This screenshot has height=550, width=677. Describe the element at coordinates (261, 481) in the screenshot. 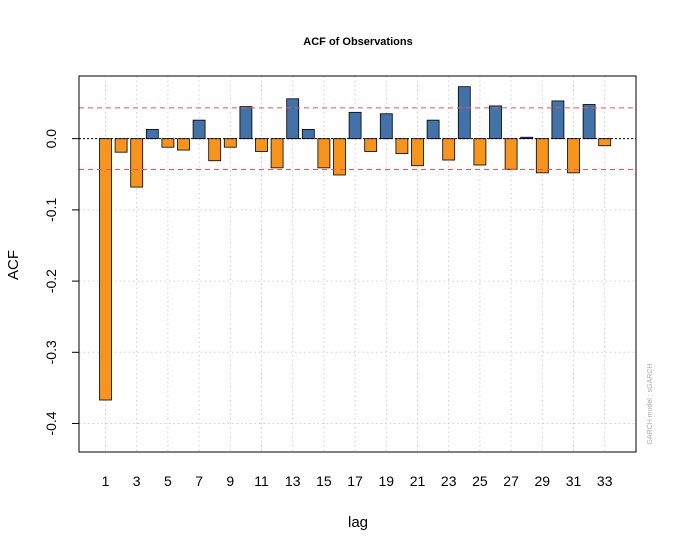

I see `x-tick-label: 11` at that location.